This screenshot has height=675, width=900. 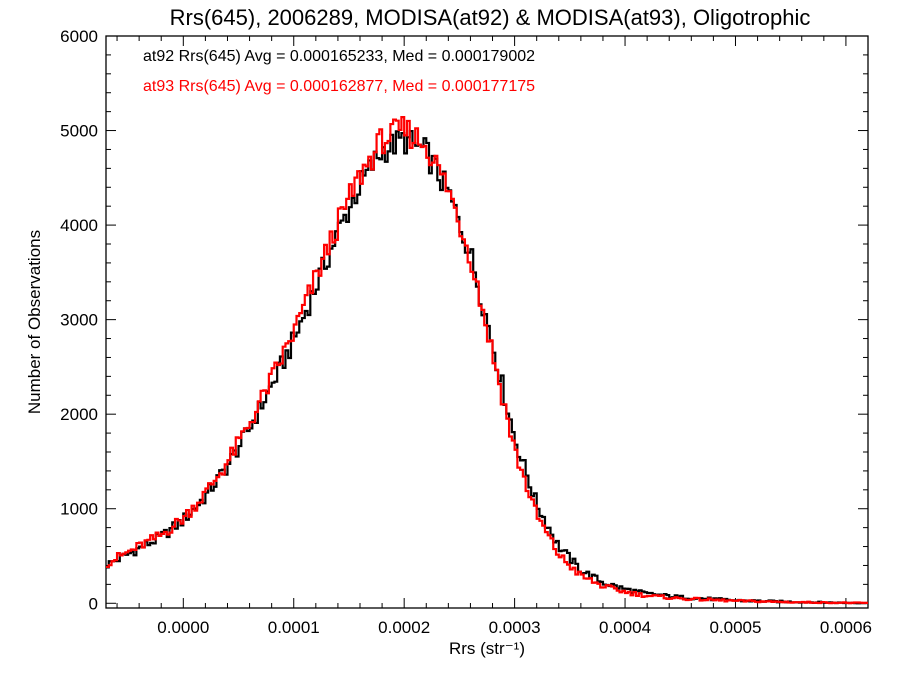 I want to click on y-tick-label: 1000, so click(x=79, y=509).